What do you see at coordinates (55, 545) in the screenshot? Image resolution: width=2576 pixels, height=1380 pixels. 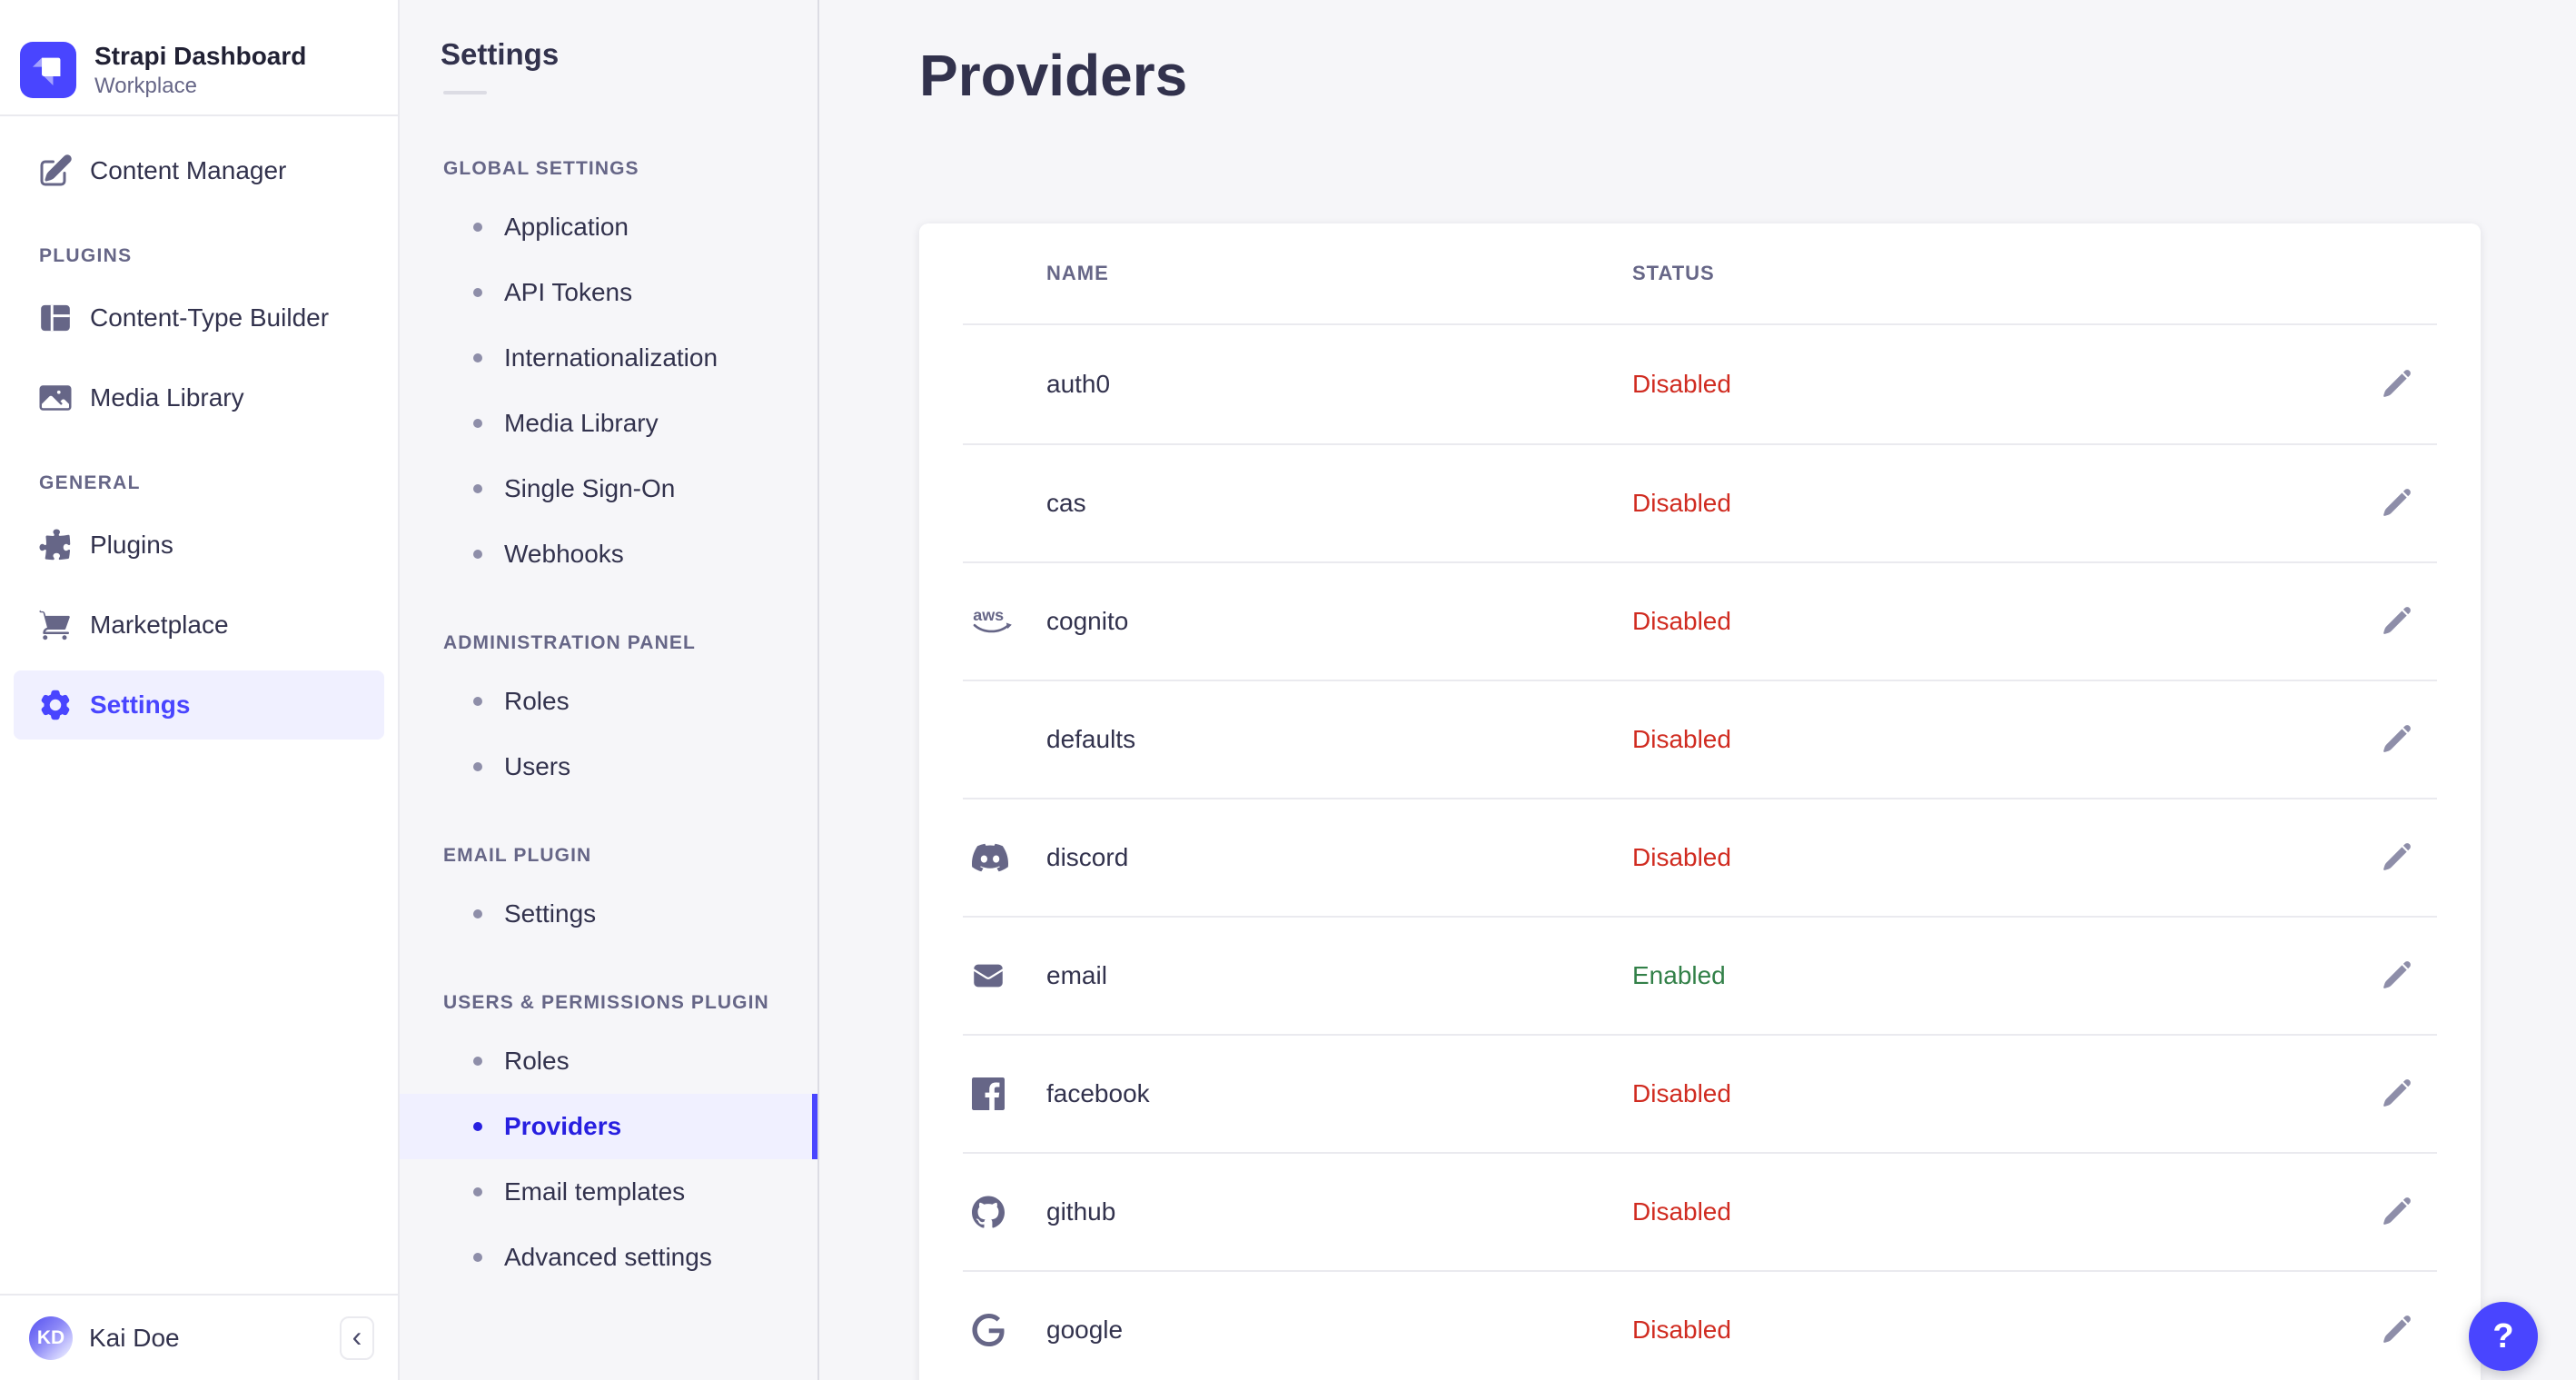 I see `plugins-icon` at bounding box center [55, 545].